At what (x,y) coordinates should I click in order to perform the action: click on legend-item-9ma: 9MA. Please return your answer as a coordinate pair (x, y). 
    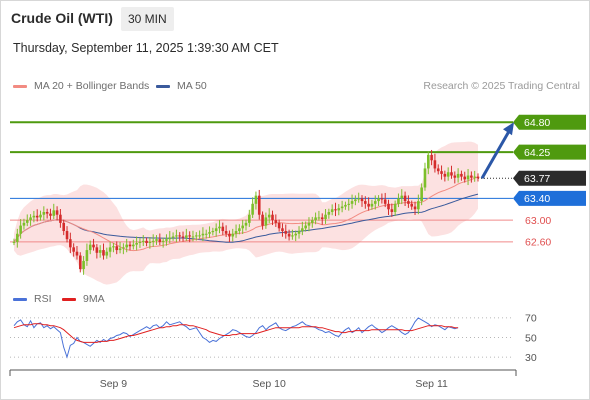
    Looking at the image, I should click on (83, 299).